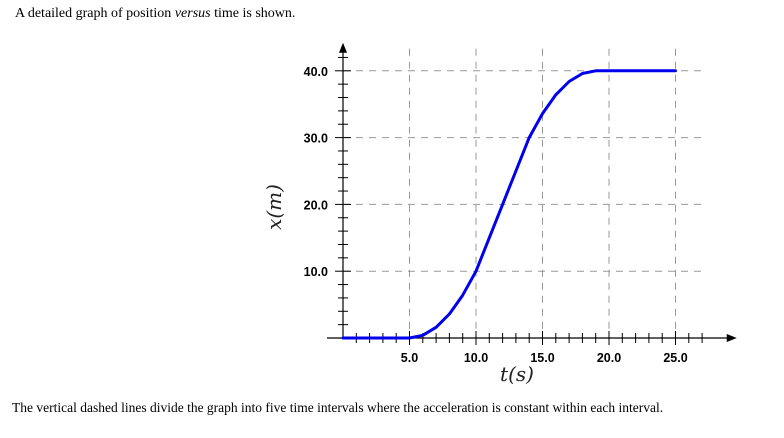 The image size is (784, 438). I want to click on y-tick-label: 10.0, so click(316, 272).